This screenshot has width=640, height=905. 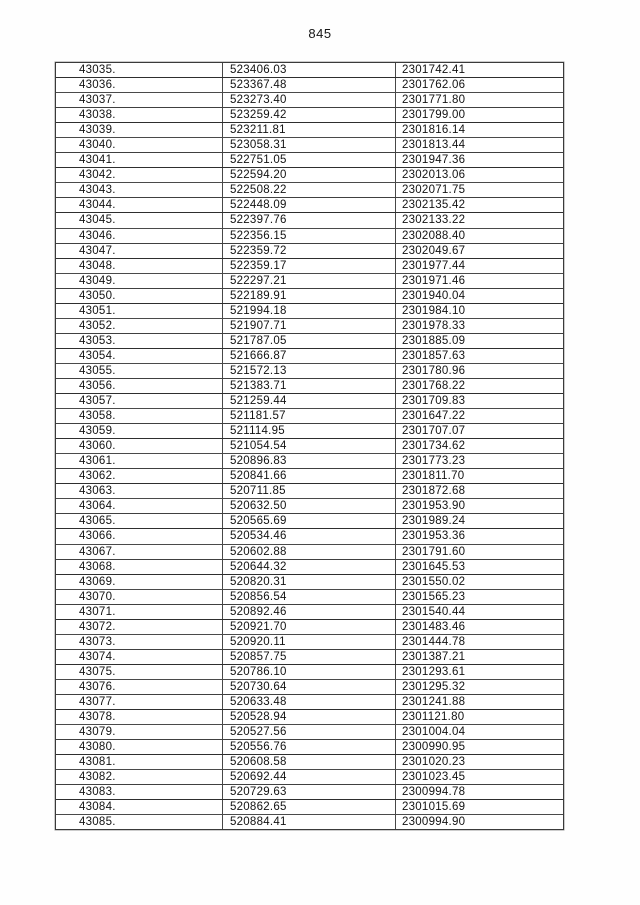 What do you see at coordinates (309, 763) in the screenshot?
I see `table-row: 43081. 520608.58 2301020.23` at bounding box center [309, 763].